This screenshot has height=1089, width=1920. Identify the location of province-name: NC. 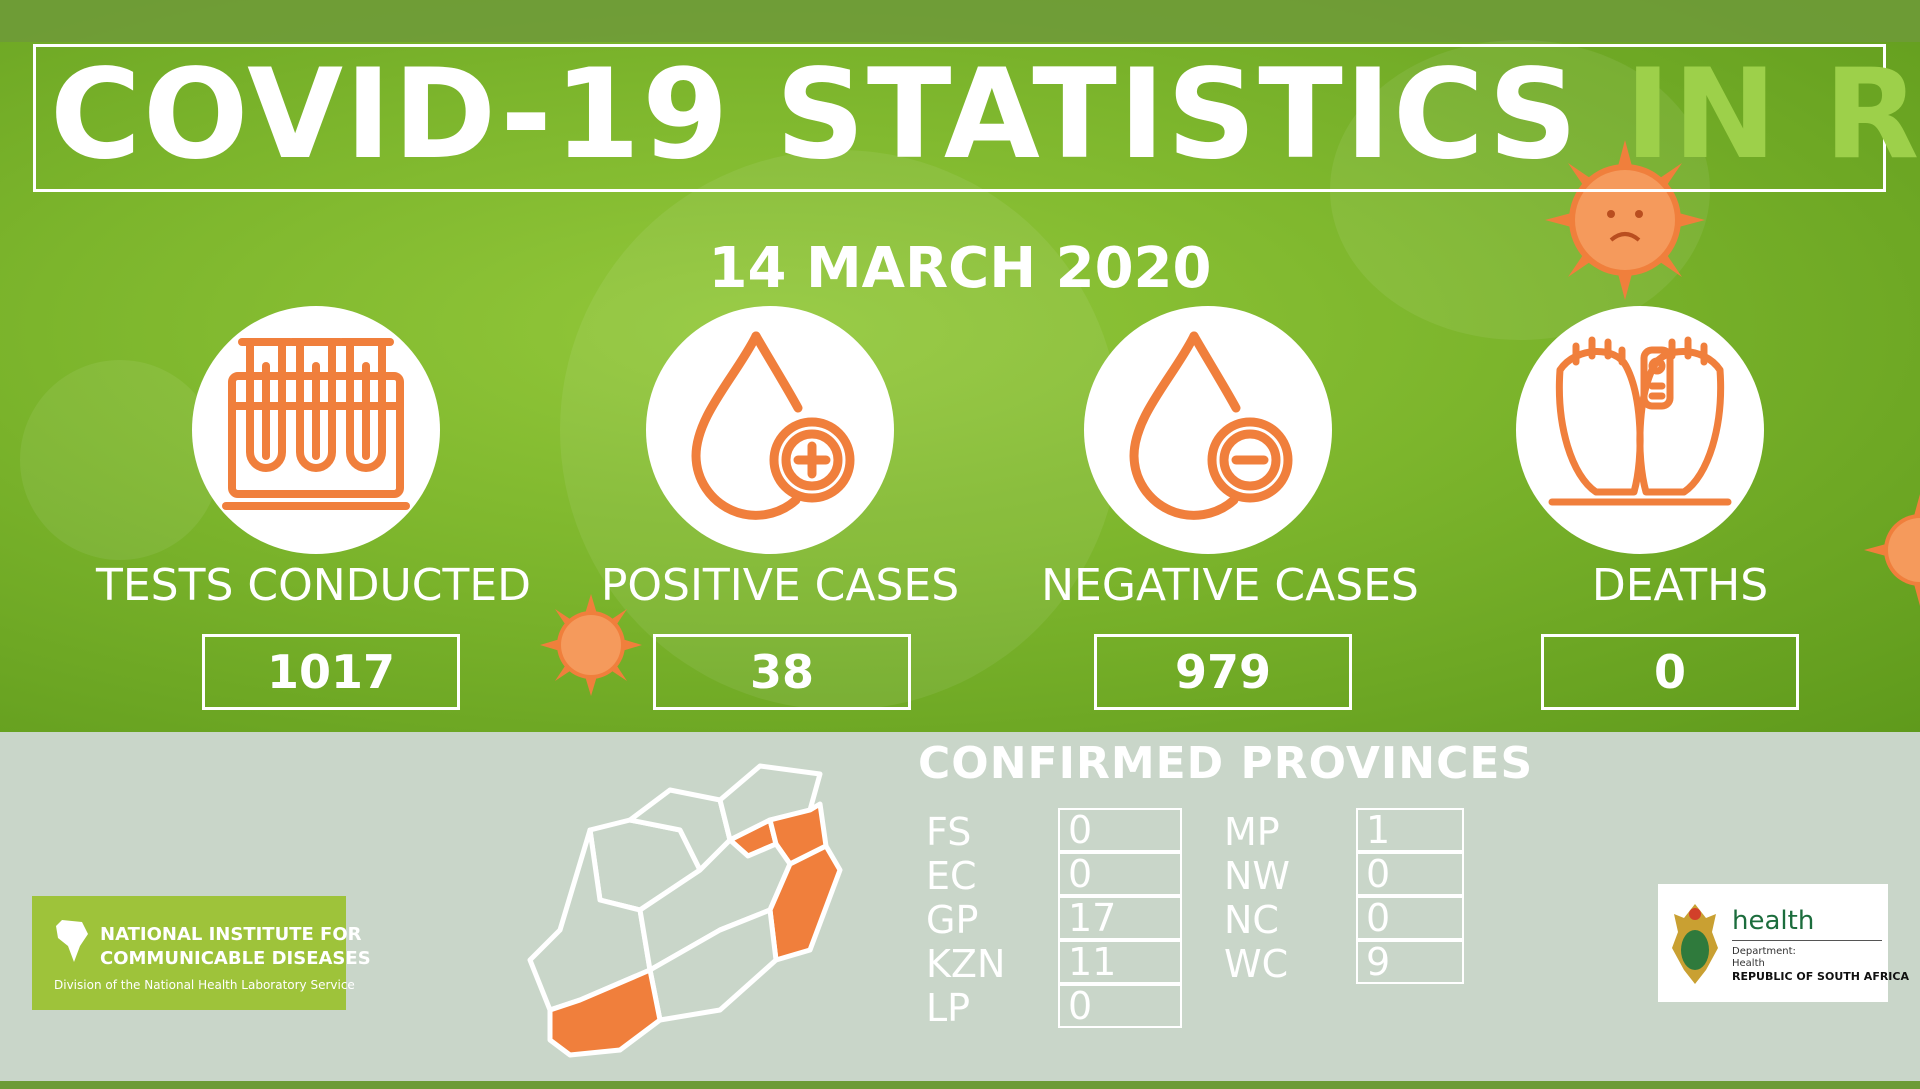
(1251, 920).